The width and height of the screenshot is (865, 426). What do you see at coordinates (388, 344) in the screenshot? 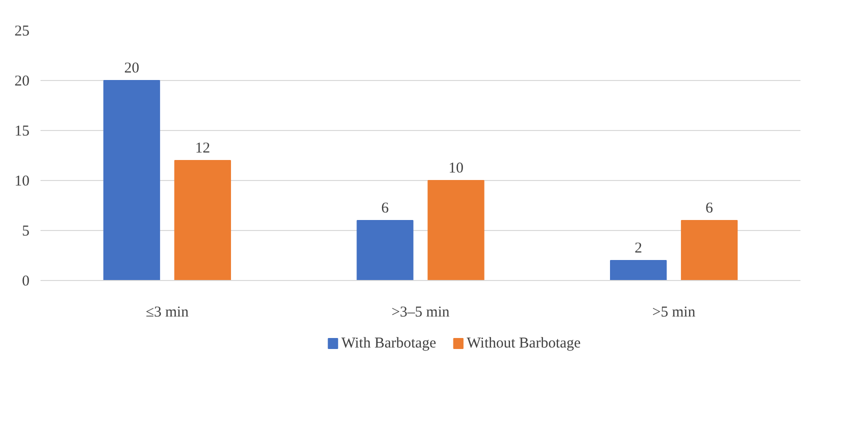
I see `legend-label: With Barbotage` at bounding box center [388, 344].